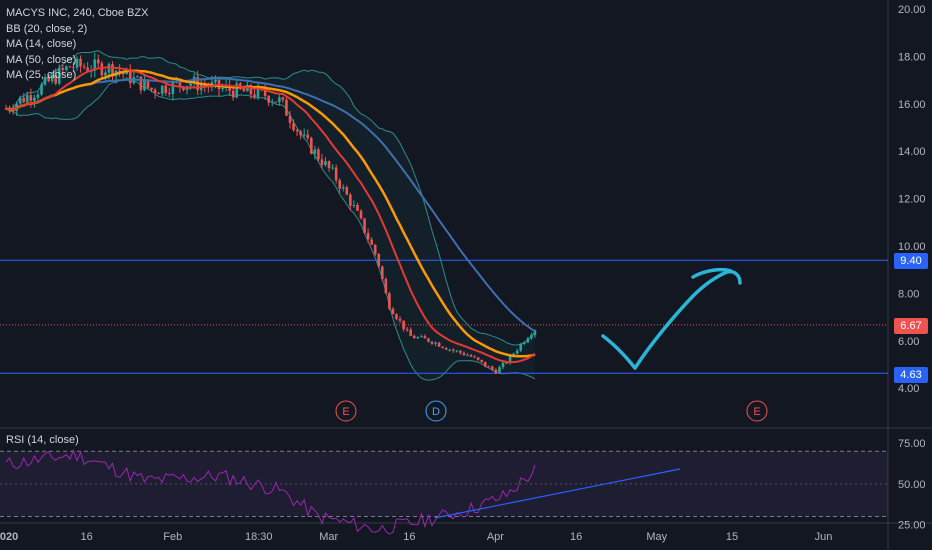 The image size is (932, 550). I want to click on rsi-legend: RSI (14, close), so click(42, 440).